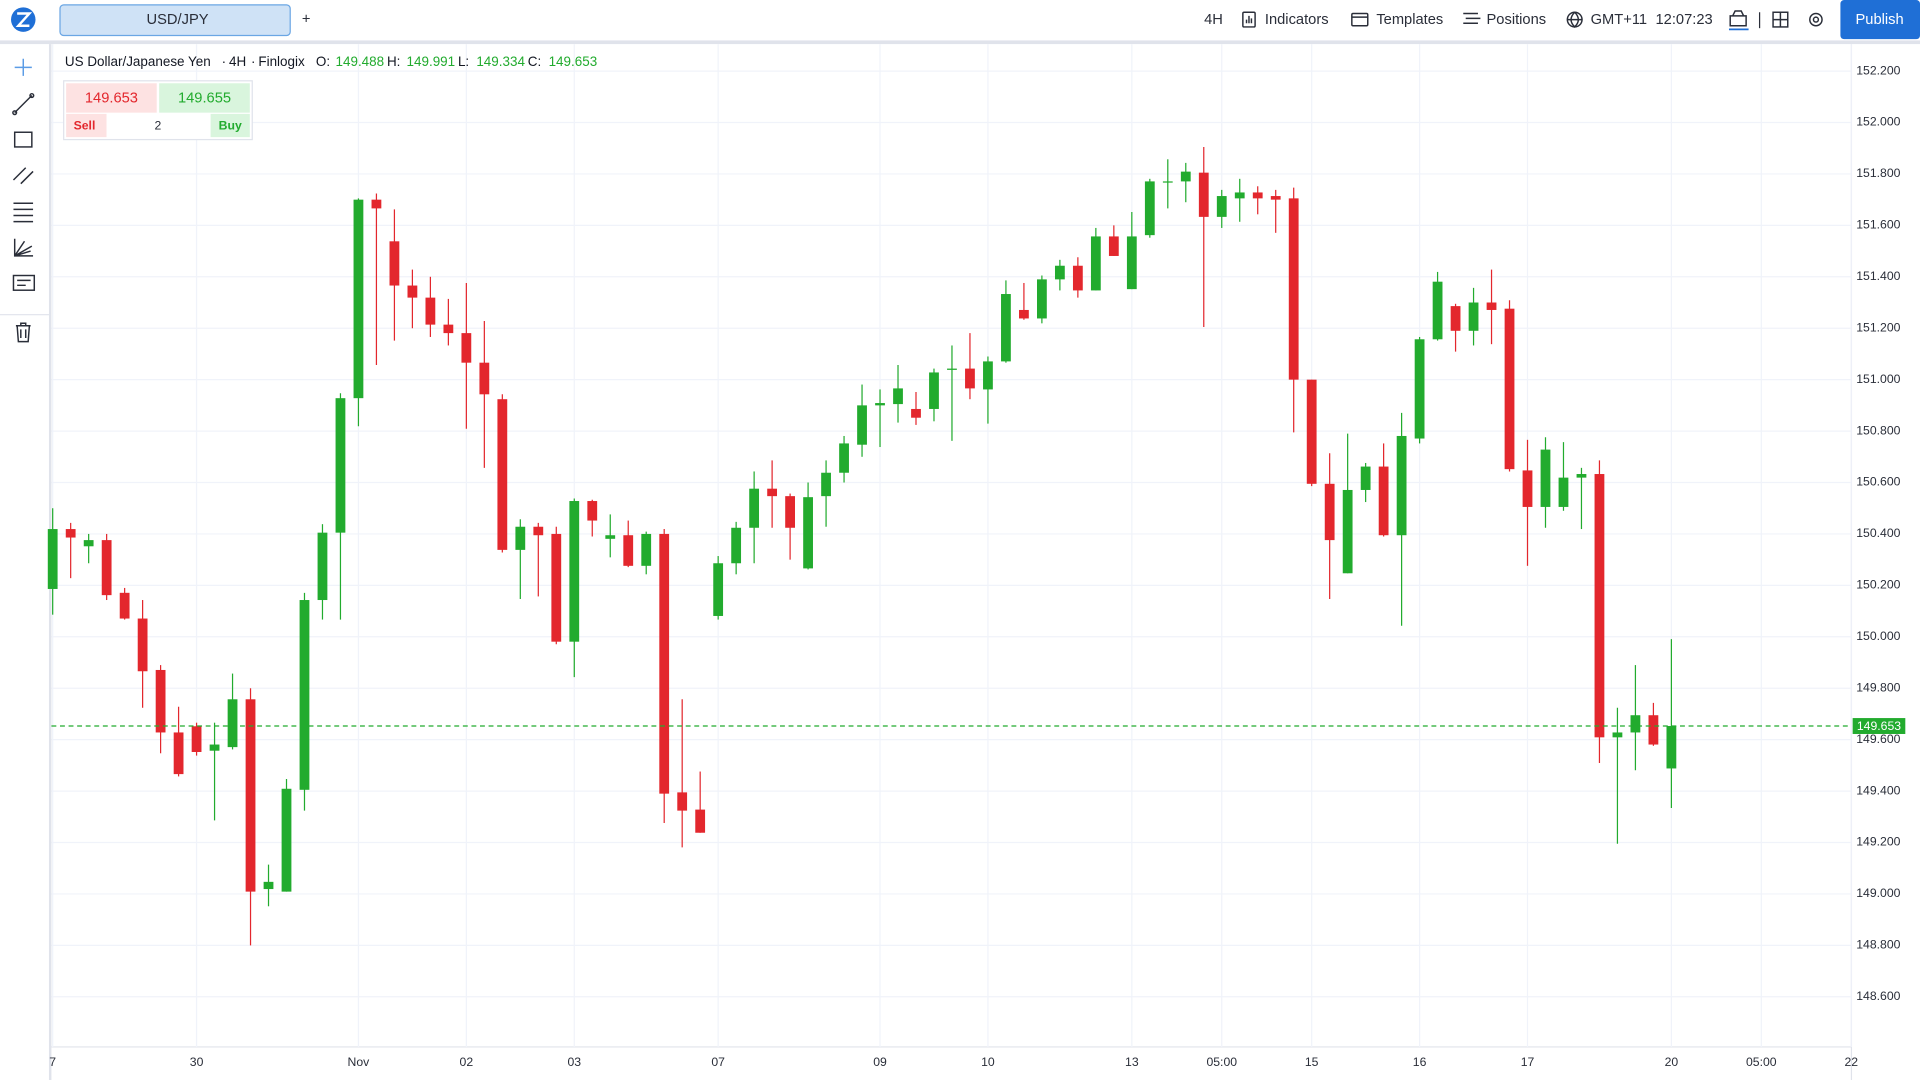  What do you see at coordinates (23, 332) in the screenshot?
I see `delete-tool` at bounding box center [23, 332].